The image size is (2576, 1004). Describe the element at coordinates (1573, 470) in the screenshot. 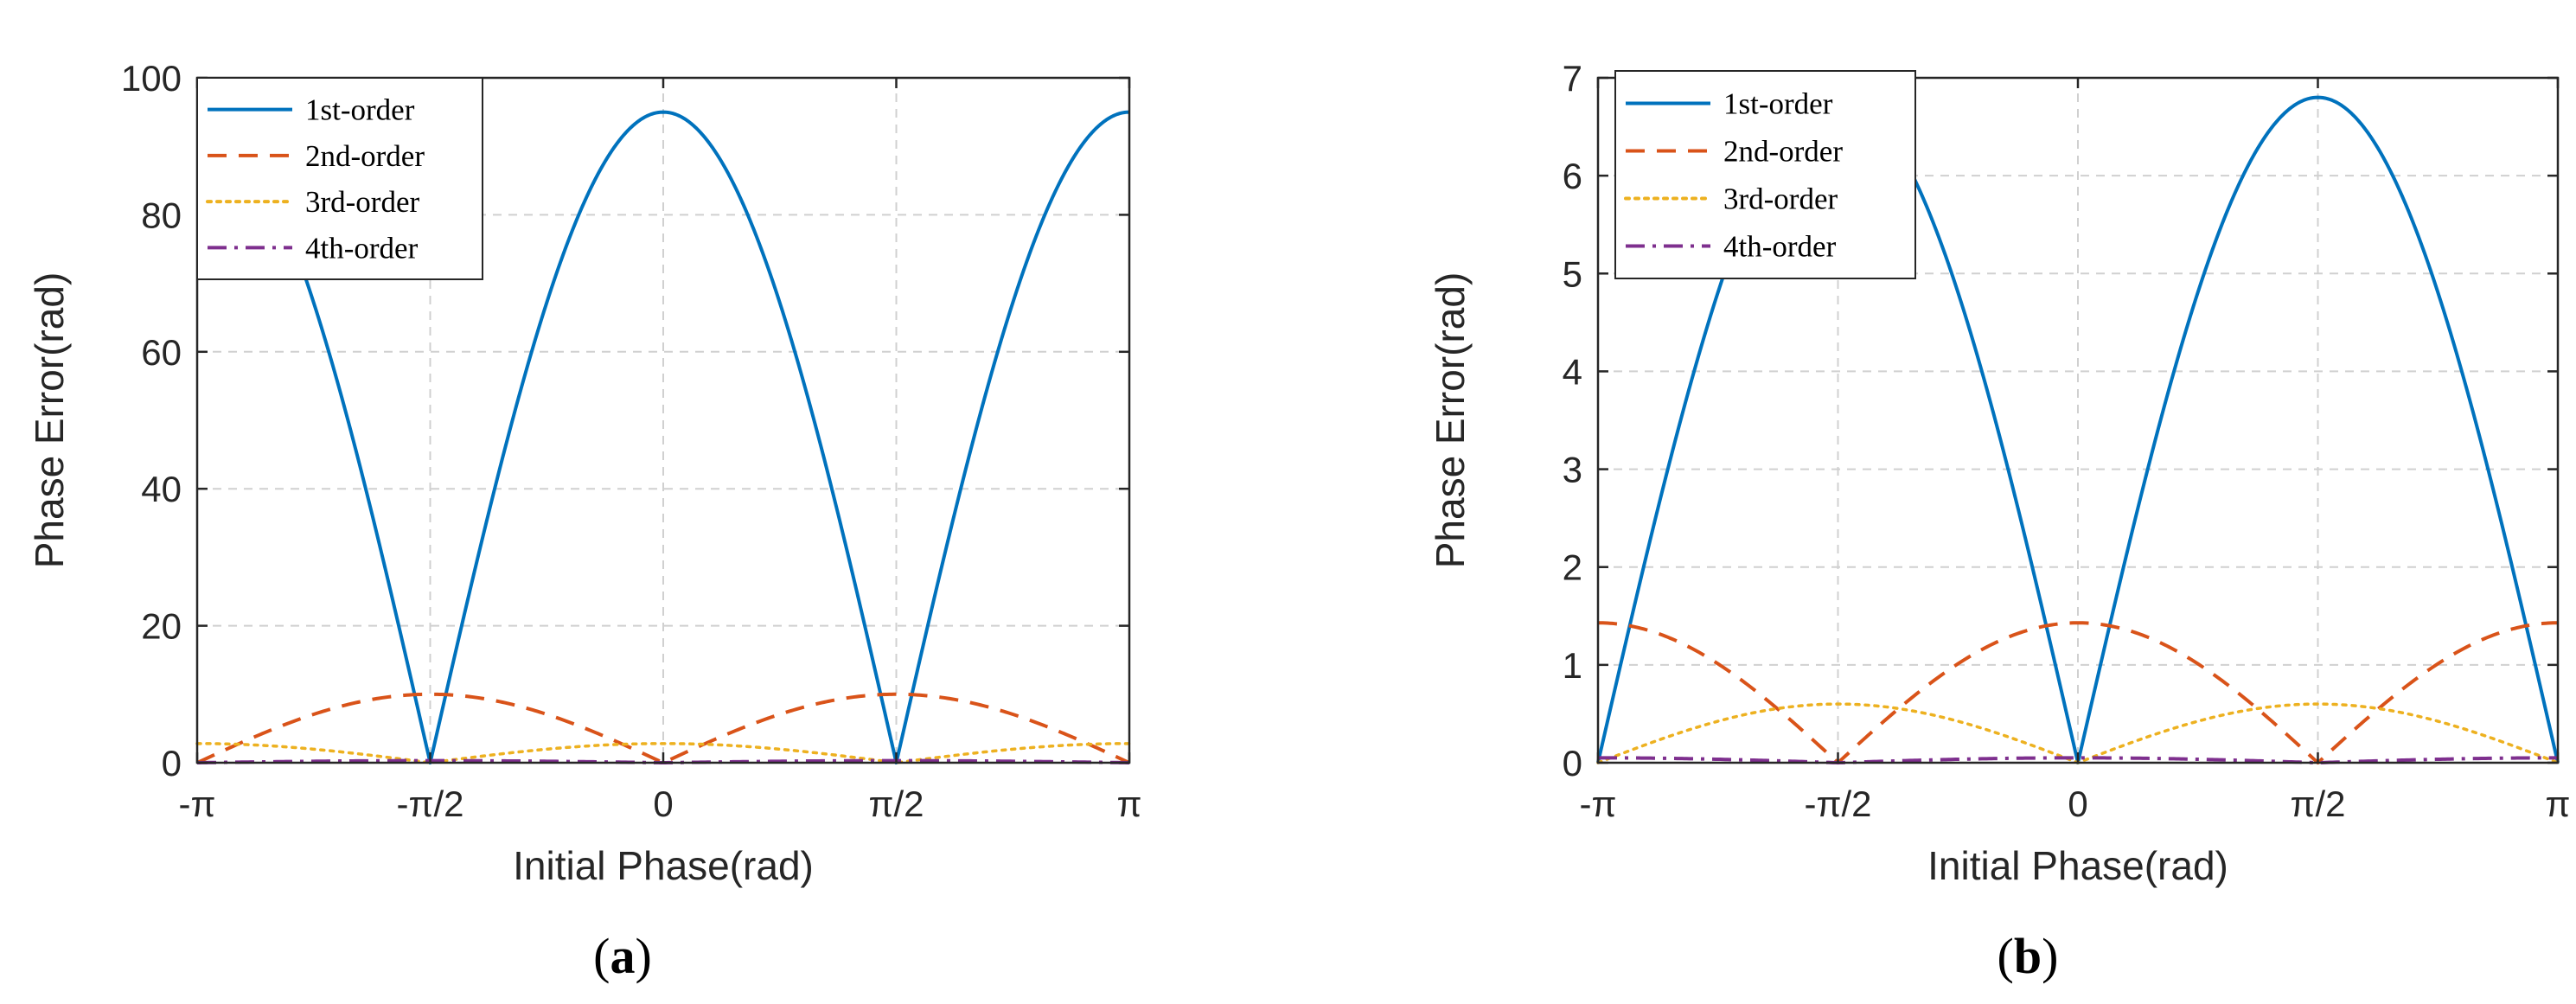

I see `y-tick-label: 3` at that location.